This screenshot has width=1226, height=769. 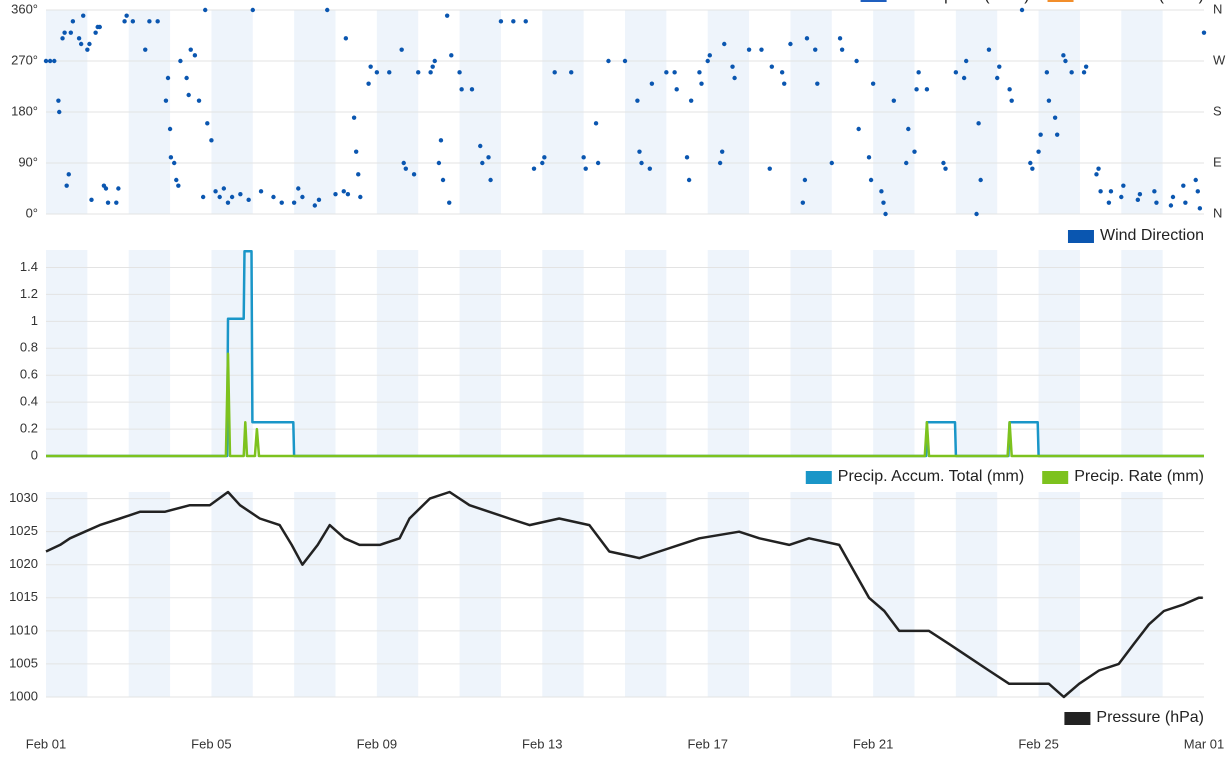 I want to click on y-tick-label: 1005, so click(x=23, y=662).